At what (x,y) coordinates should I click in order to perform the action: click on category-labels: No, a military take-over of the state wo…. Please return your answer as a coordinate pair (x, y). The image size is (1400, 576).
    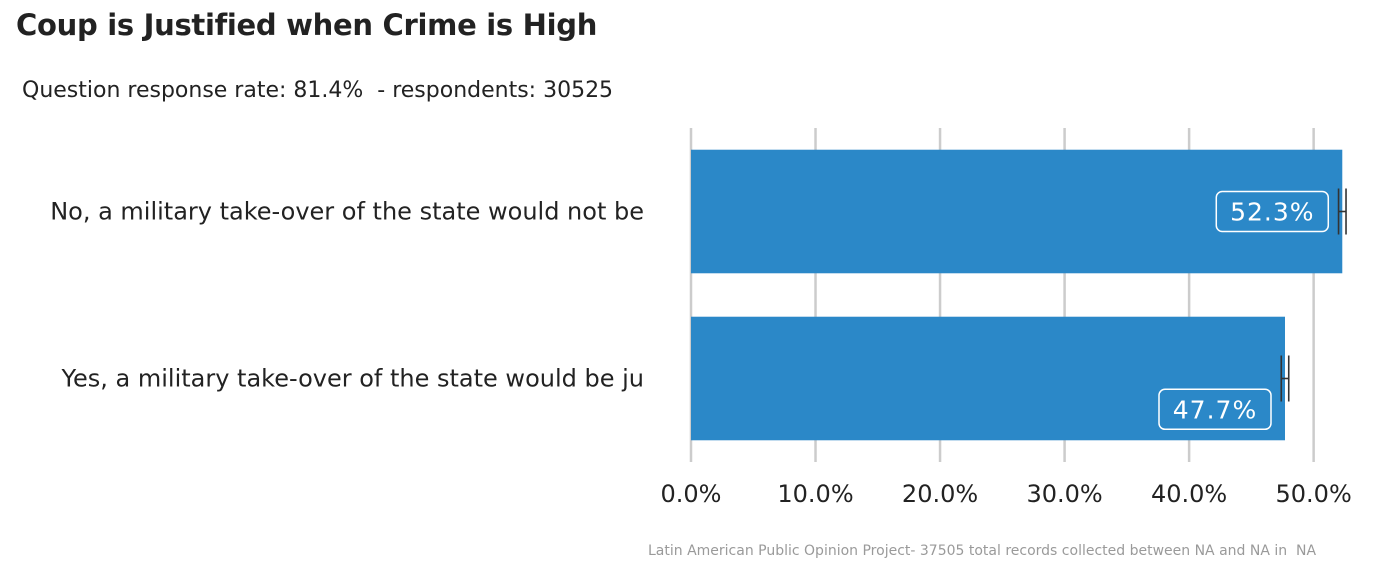
    Looking at the image, I should click on (347, 295).